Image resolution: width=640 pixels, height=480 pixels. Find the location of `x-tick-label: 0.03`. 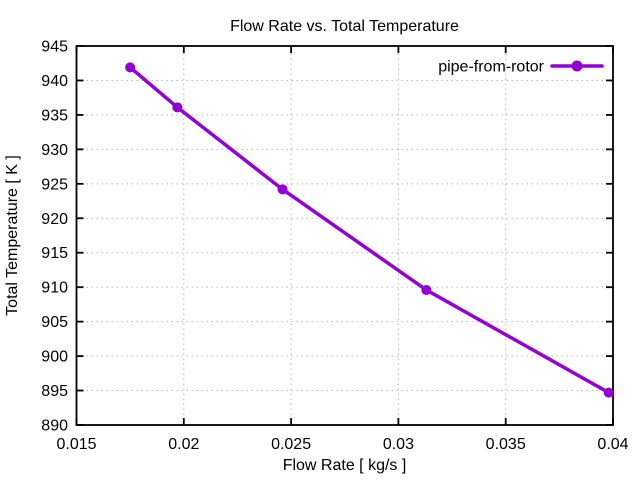

x-tick-label: 0.03 is located at coordinates (398, 444).